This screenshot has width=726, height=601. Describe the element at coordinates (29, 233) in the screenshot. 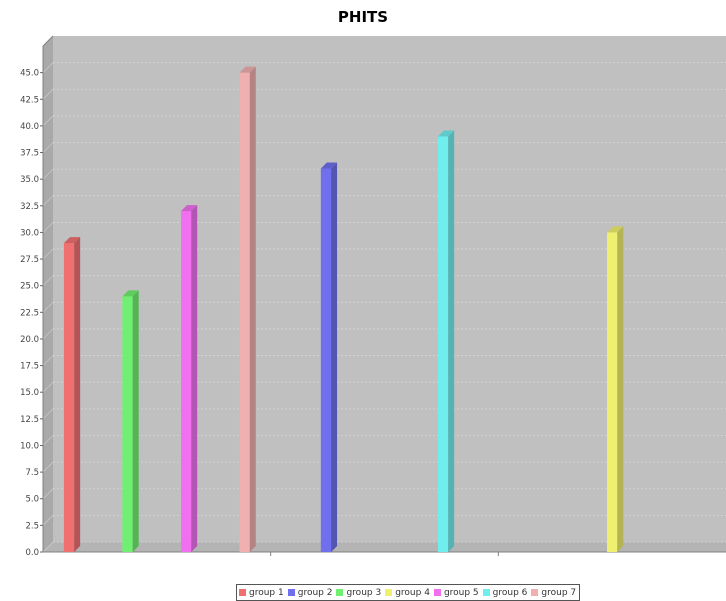

I see `y-tick-label: 30.0` at that location.